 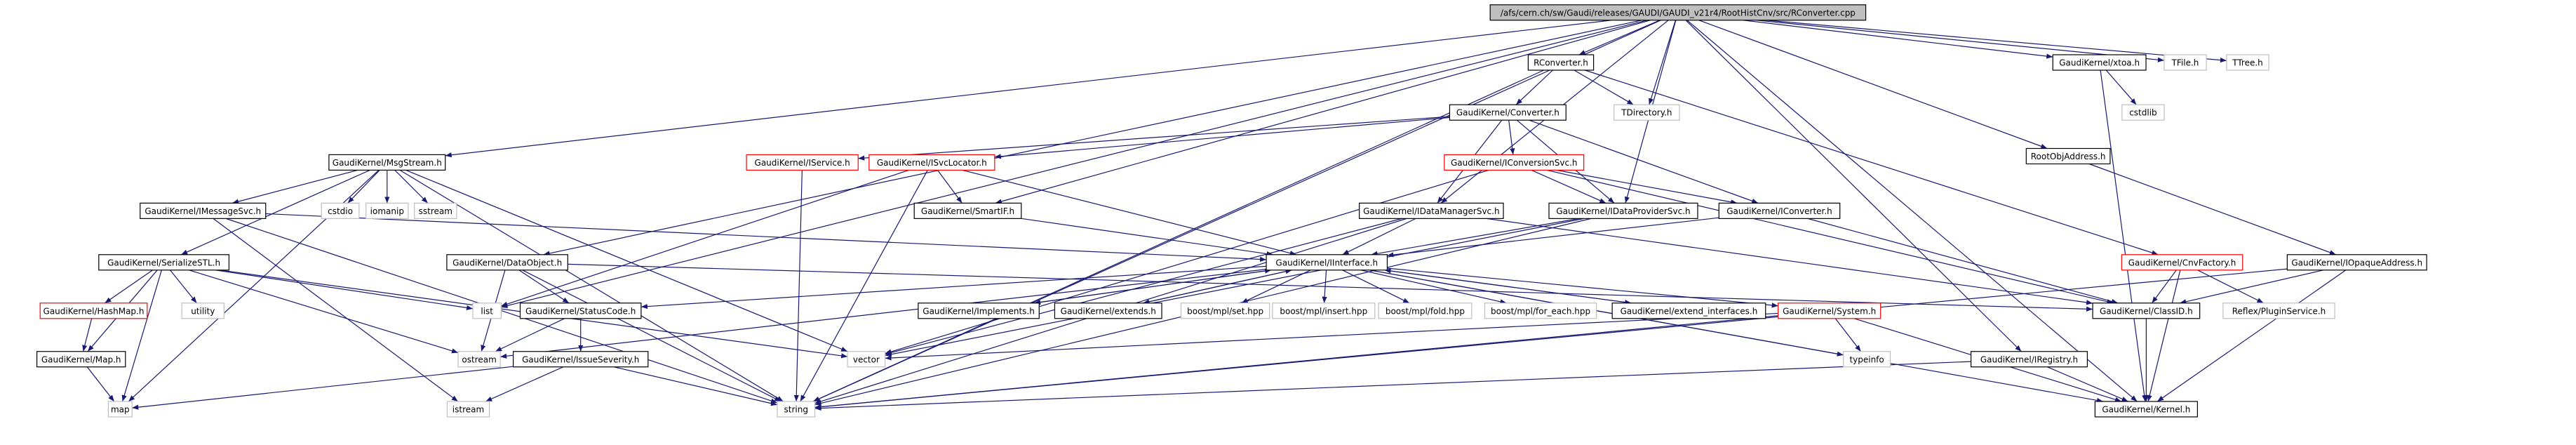 What do you see at coordinates (932, 163) in the screenshot?
I see `node-label: GaudiKernel/ISvcLocator.h` at bounding box center [932, 163].